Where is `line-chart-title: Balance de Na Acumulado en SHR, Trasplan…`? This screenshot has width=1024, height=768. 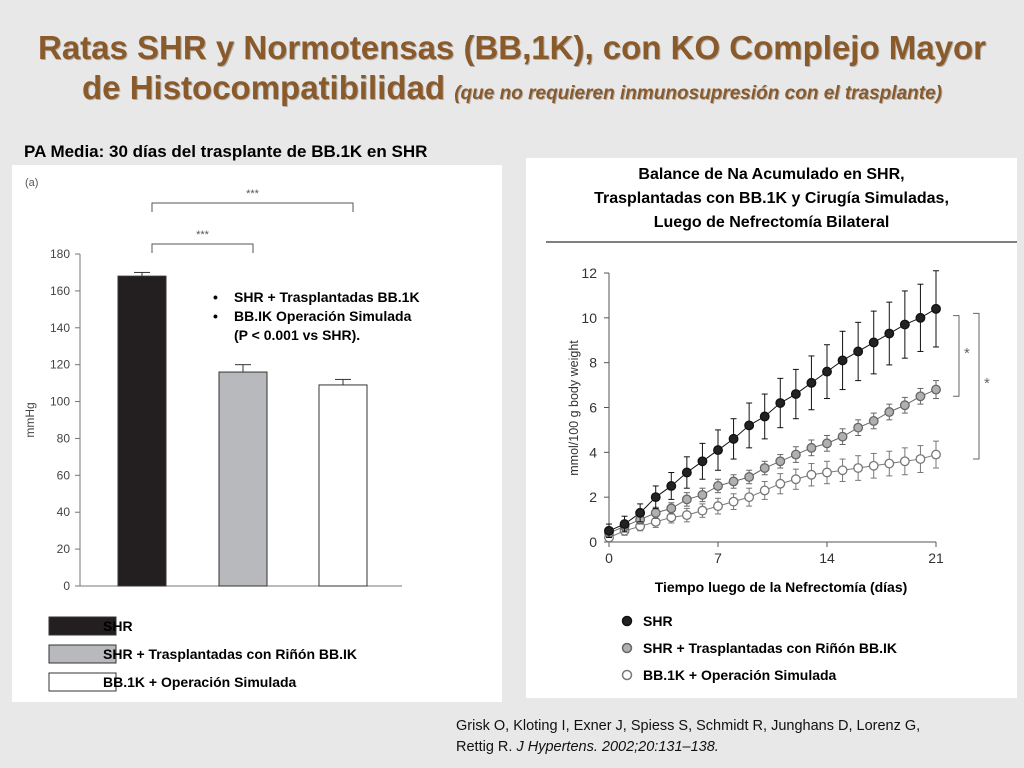
line-chart-title: Balance de Na Acumulado en SHR, Trasplan… is located at coordinates (771, 199).